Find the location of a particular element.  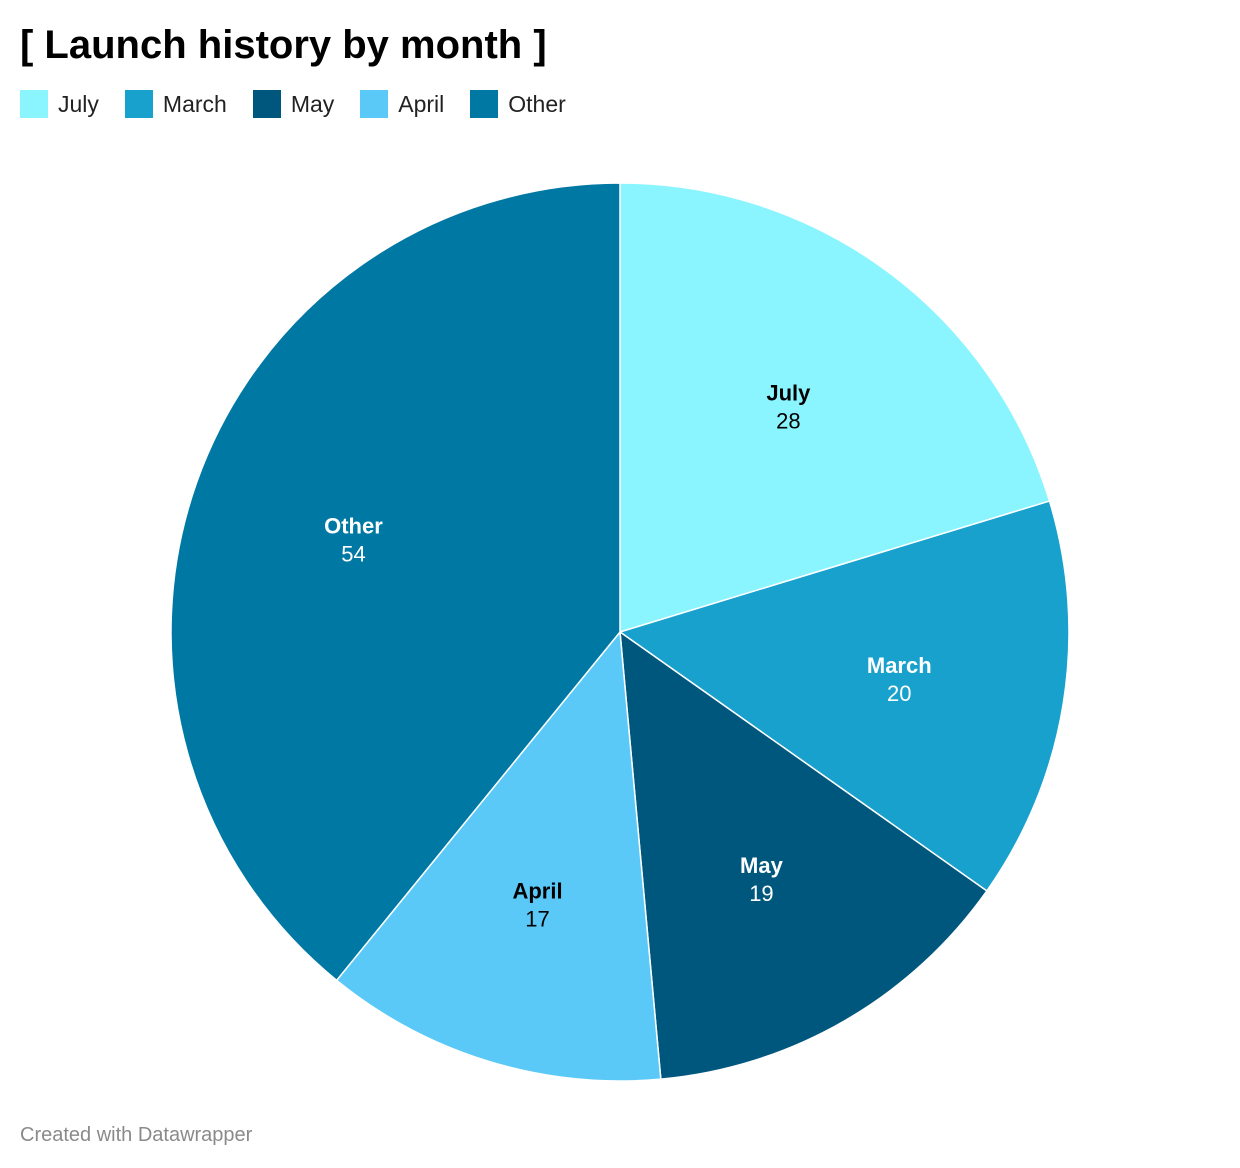

slice-value-march: 20 is located at coordinates (899, 693).